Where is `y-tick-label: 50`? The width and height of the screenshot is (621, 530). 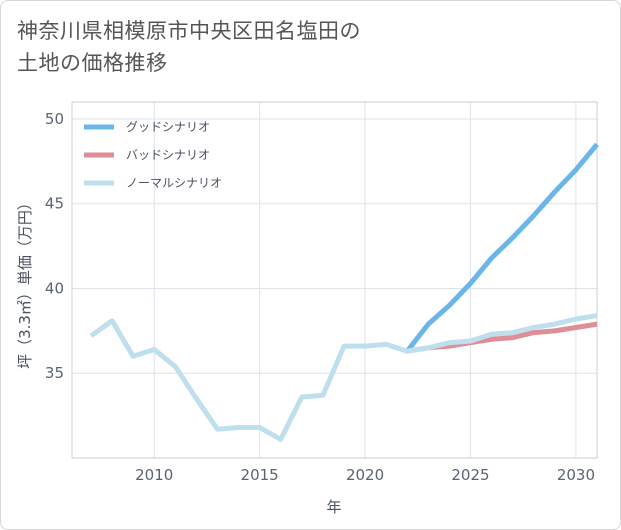 y-tick-label: 50 is located at coordinates (54, 119).